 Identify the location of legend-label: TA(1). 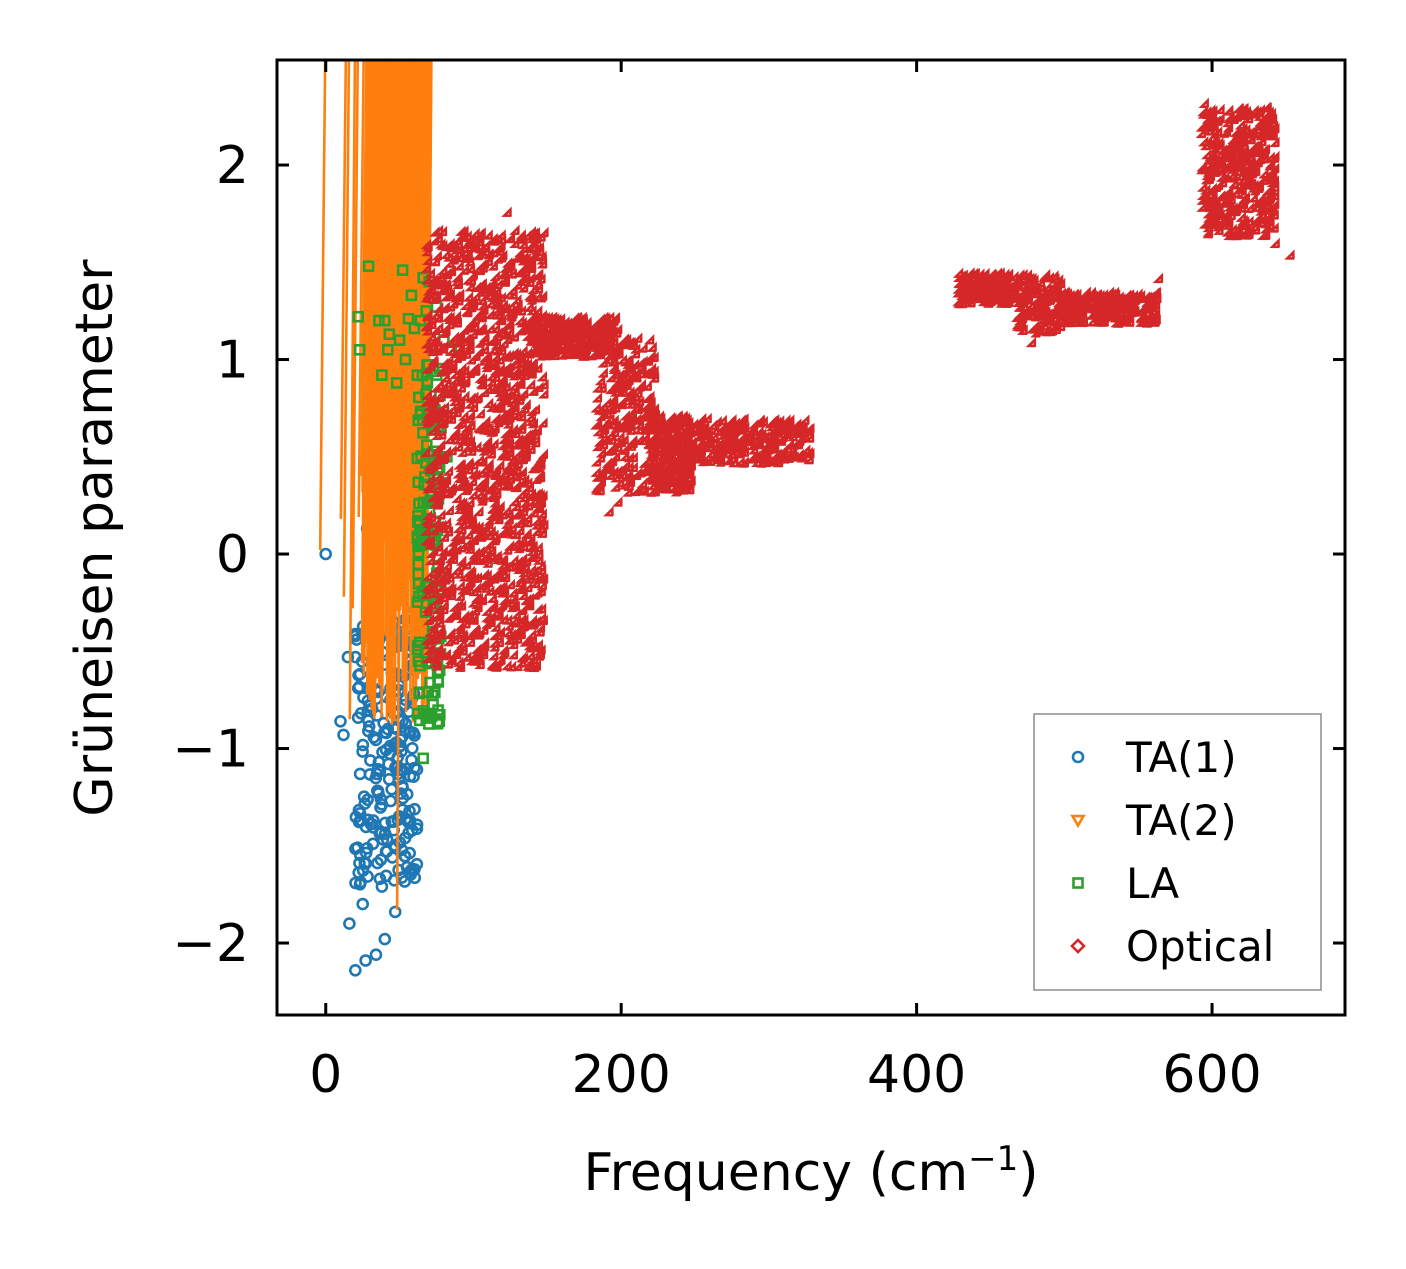
(1181, 757).